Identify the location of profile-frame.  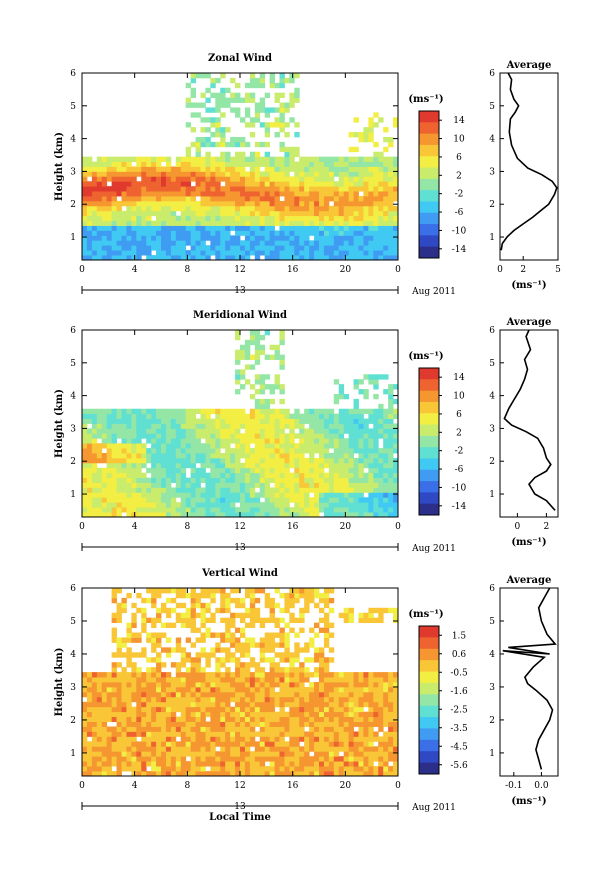
(529, 682).